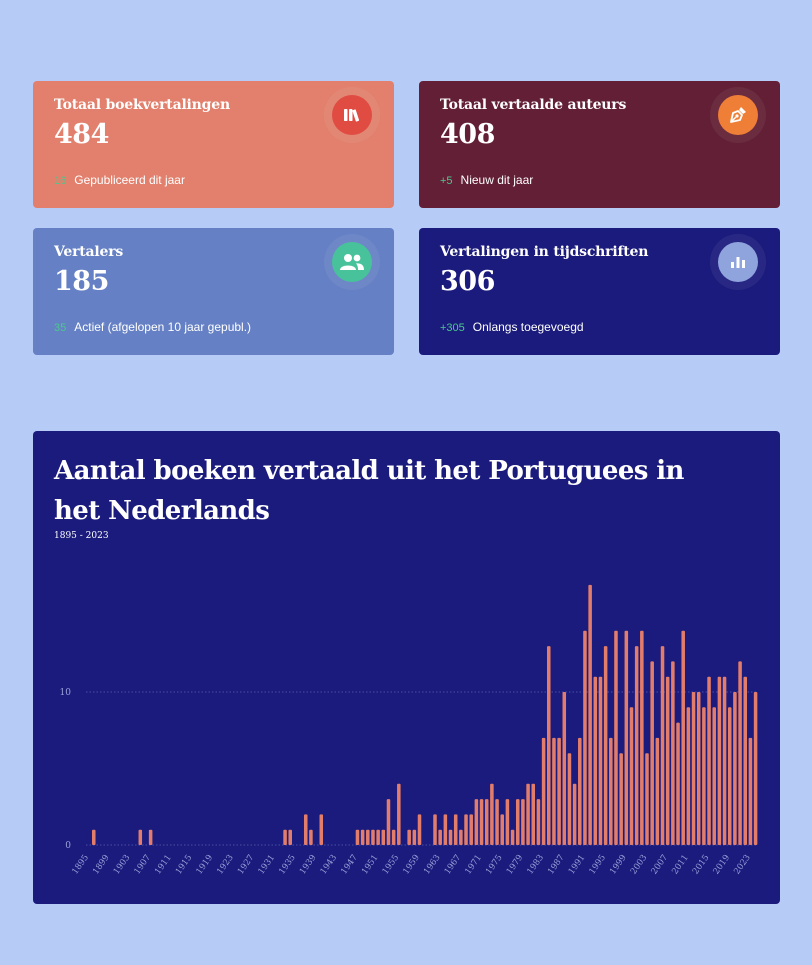  Describe the element at coordinates (538, 822) in the screenshot. I see `bar-1982` at that location.